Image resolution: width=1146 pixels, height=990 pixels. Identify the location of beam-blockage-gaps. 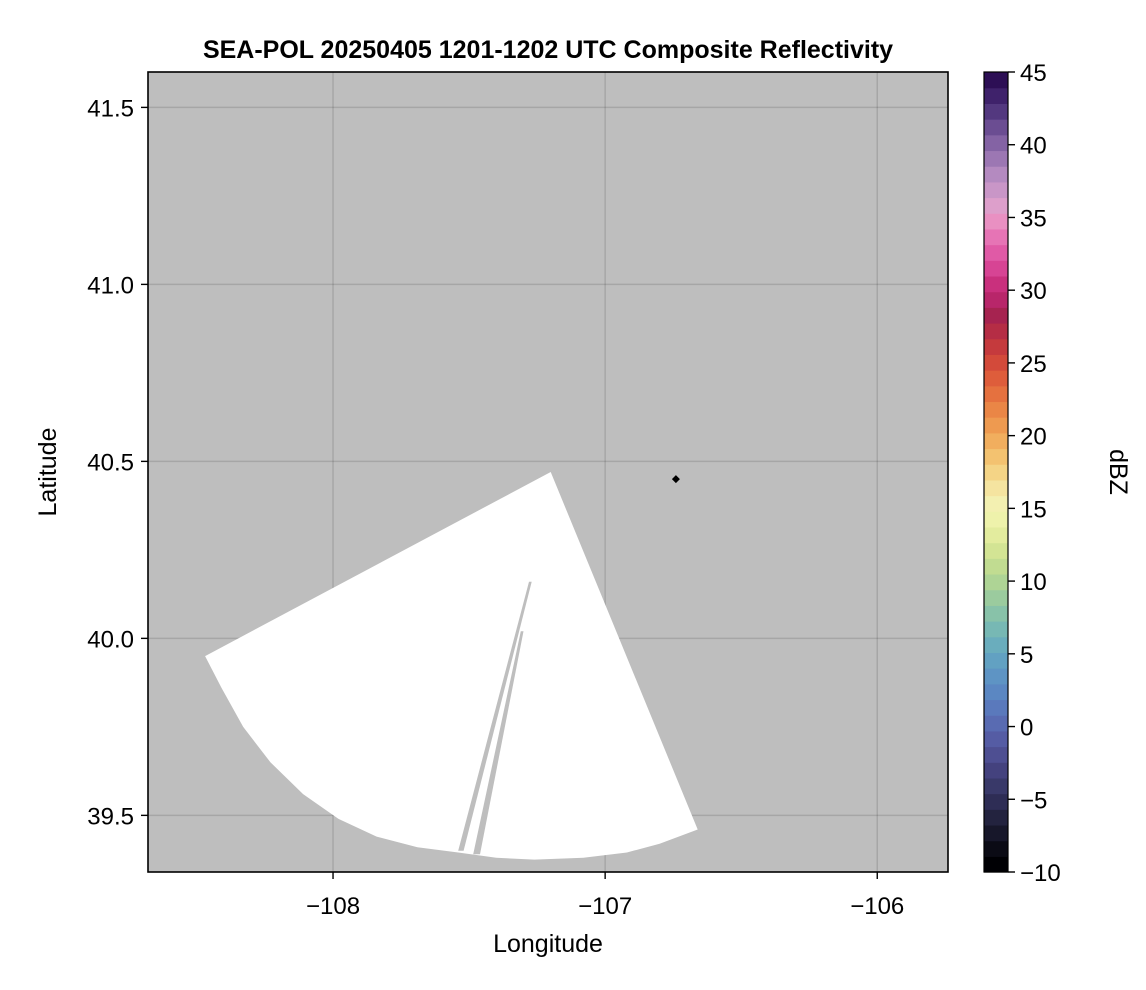
(495, 718).